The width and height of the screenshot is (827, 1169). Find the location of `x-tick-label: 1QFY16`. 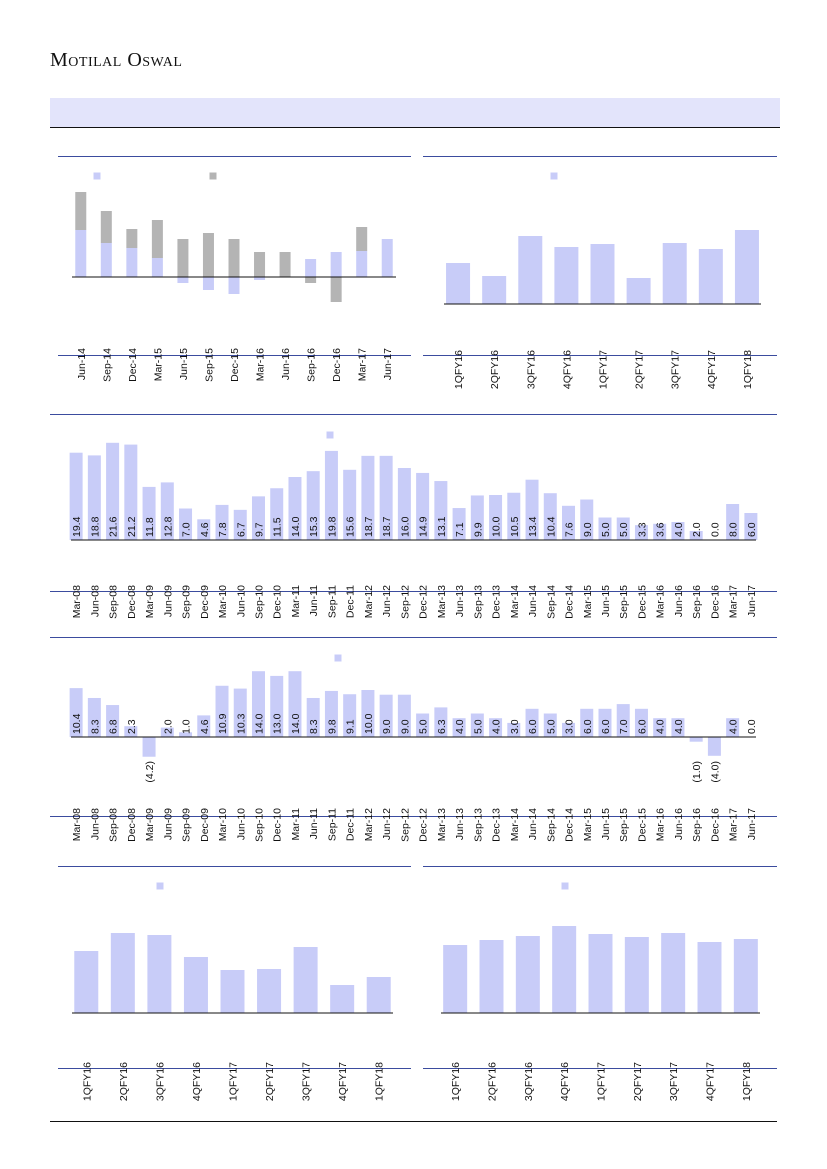

x-tick-label: 1QFY16 is located at coordinates (87, 1081).